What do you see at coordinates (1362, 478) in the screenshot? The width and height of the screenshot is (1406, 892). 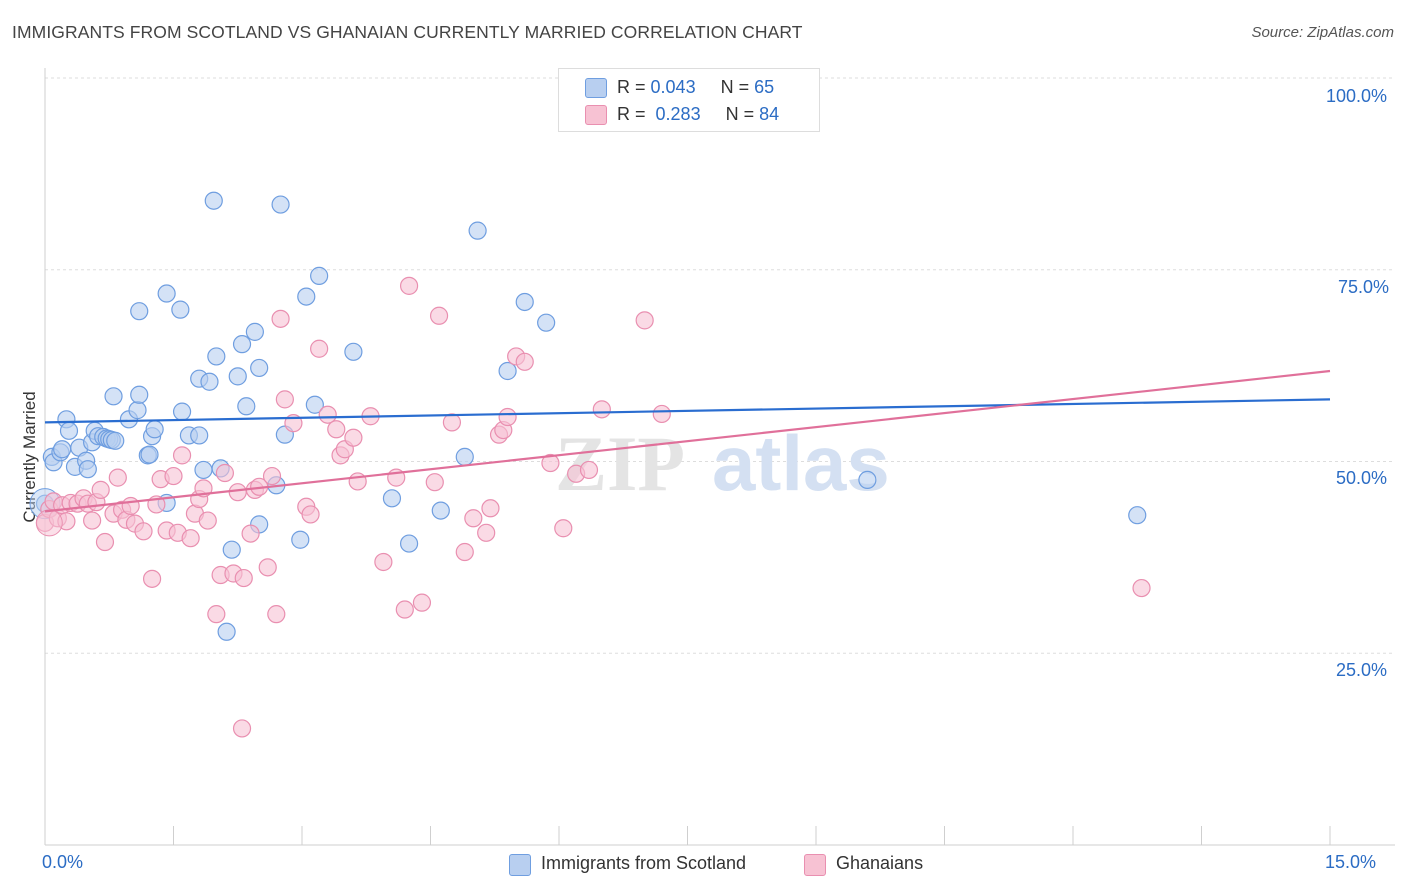 I see `y-tick-50: 50.0%` at bounding box center [1362, 478].